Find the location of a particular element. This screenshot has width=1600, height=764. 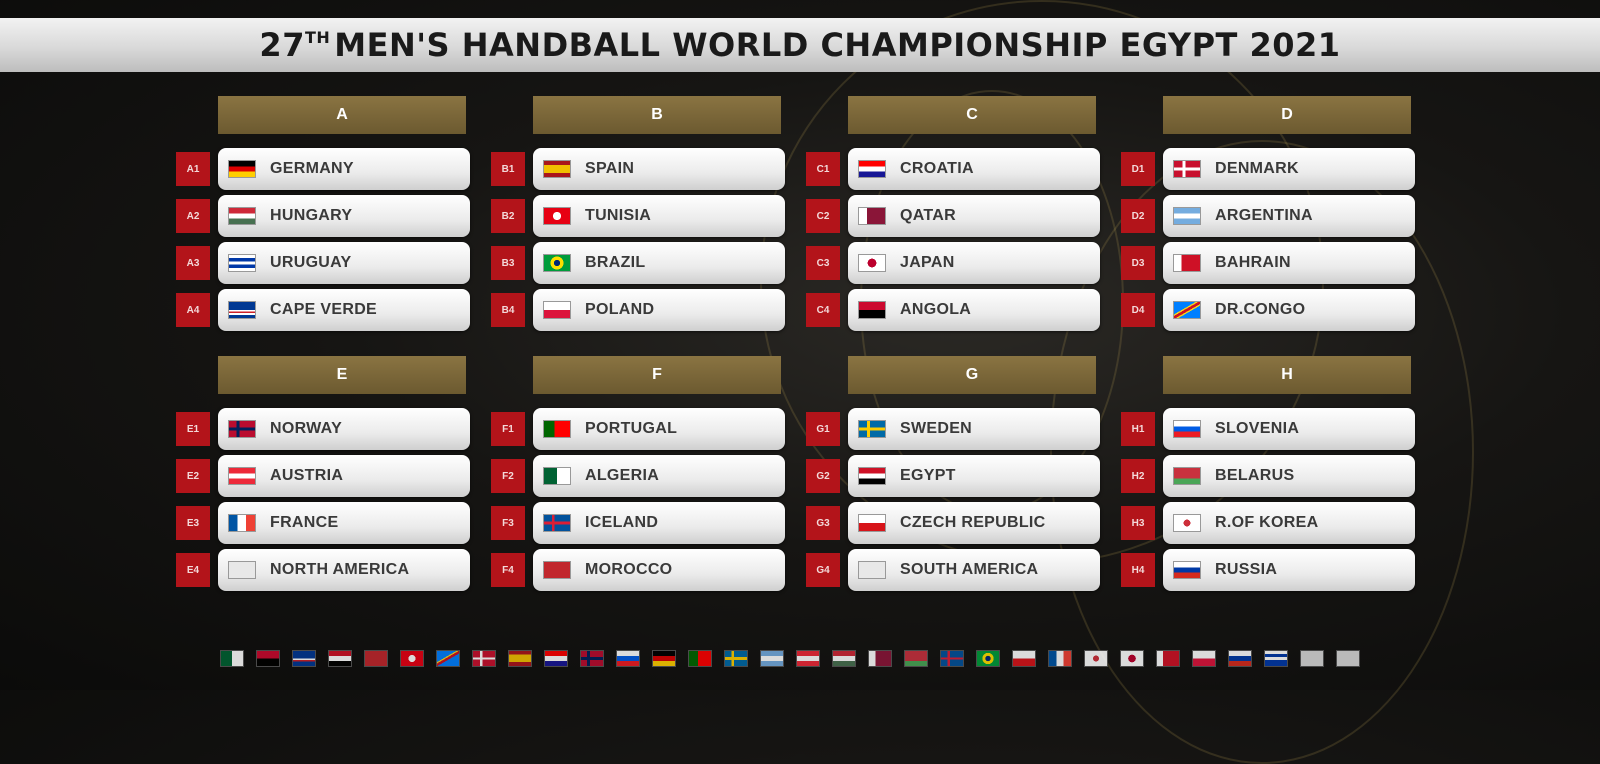

group-header: G is located at coordinates (972, 375).